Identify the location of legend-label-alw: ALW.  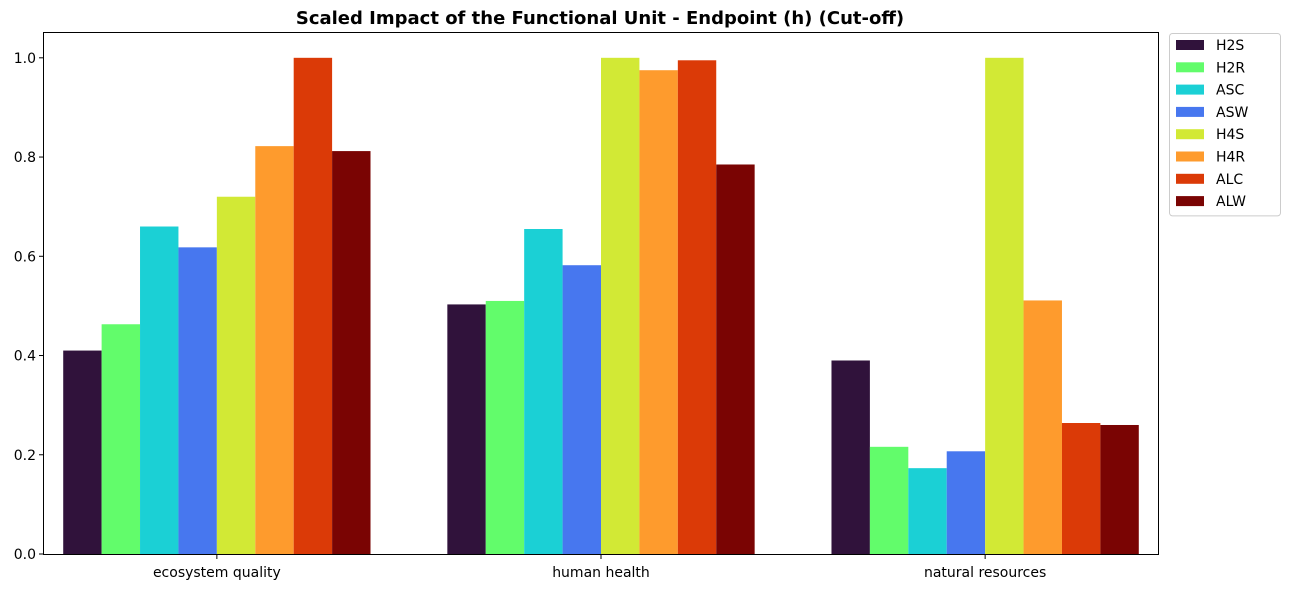
(1231, 202).